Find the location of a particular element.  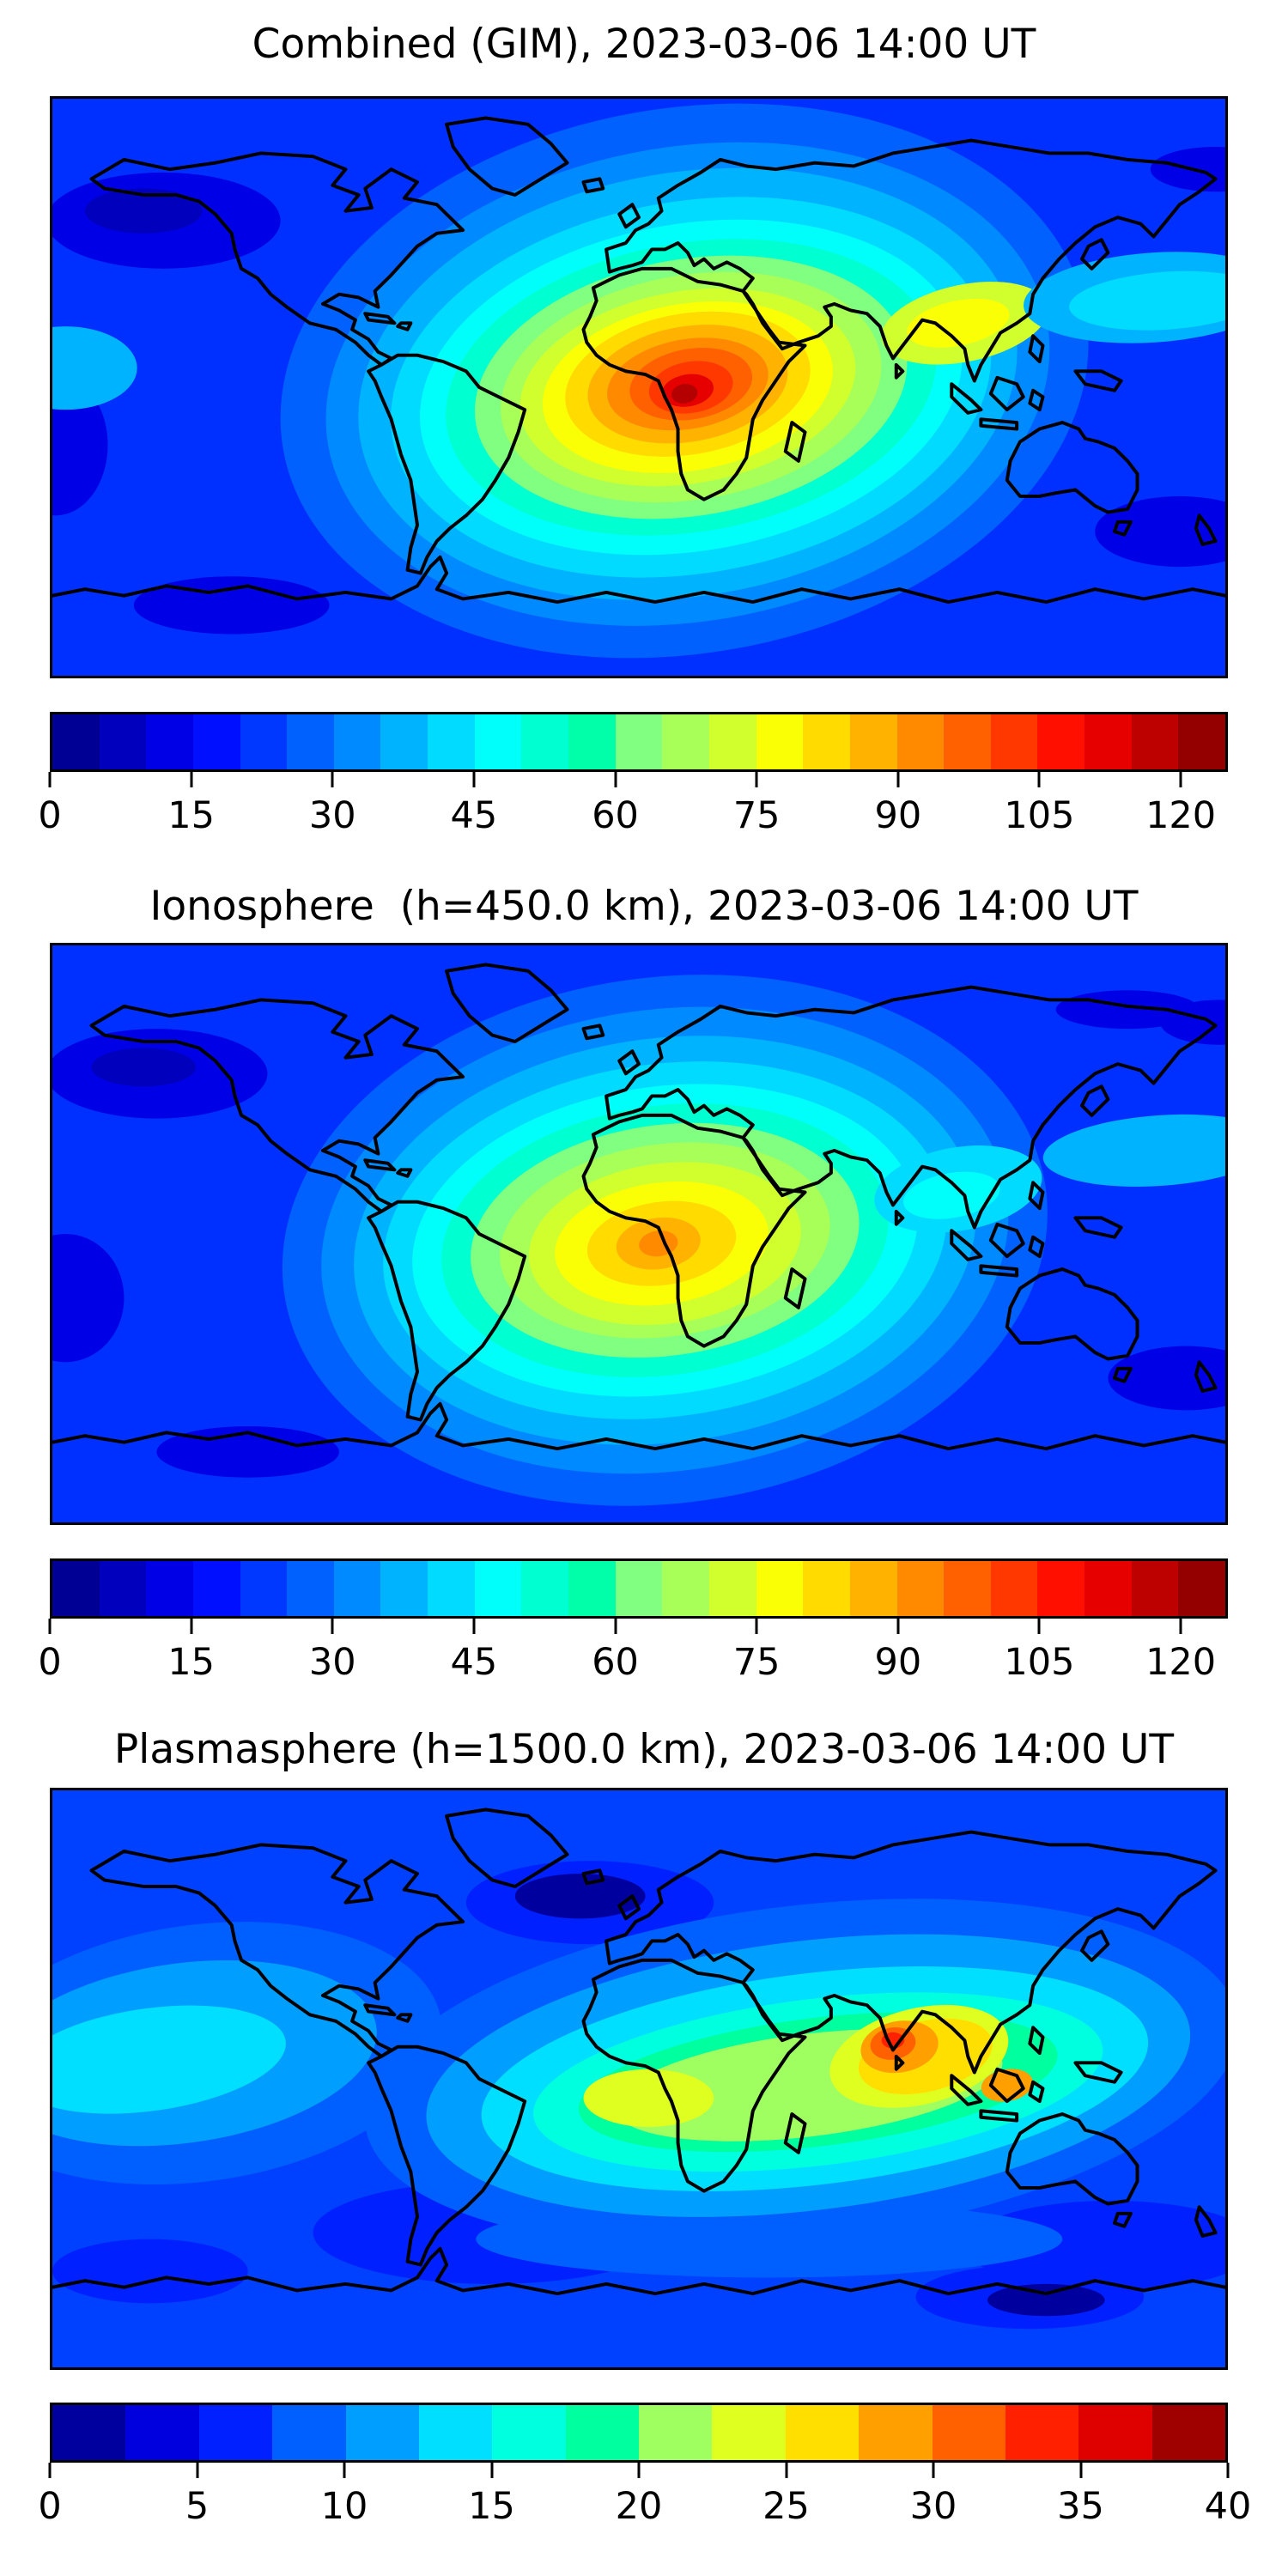

colorbar-tick-label: 30 is located at coordinates (332, 1663).